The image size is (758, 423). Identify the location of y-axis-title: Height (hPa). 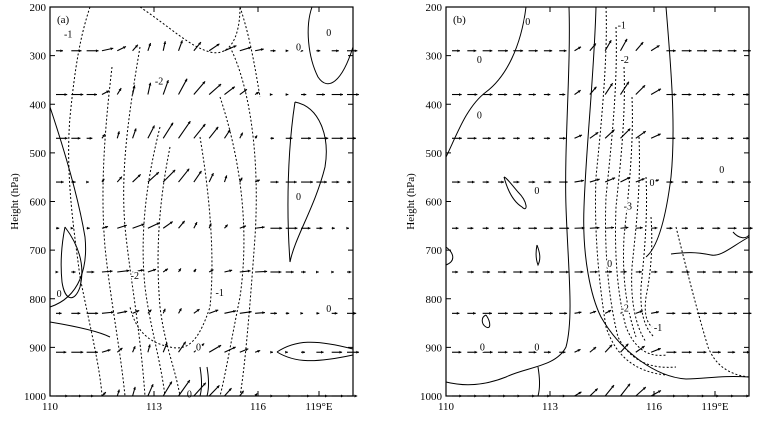
(411, 201).